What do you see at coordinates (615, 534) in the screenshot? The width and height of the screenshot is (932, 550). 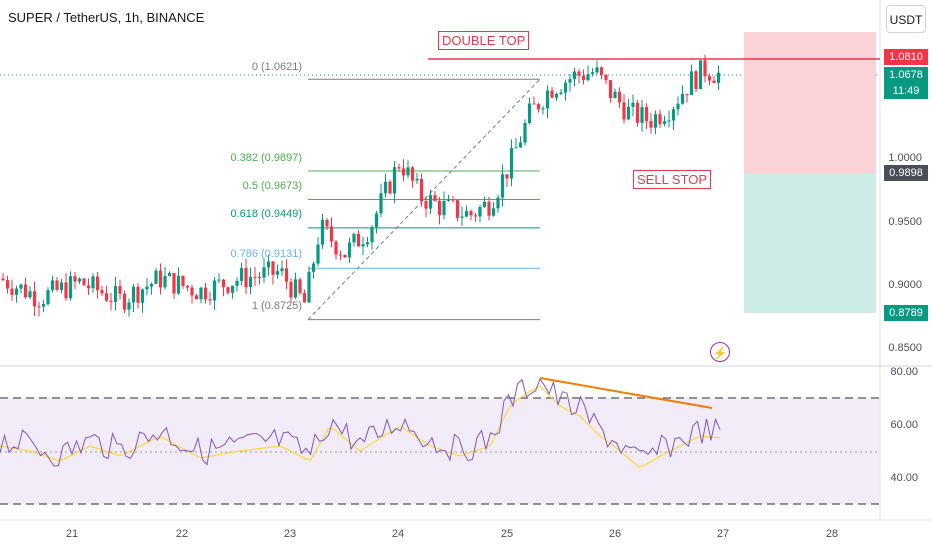 I see `time-label-26: 26` at bounding box center [615, 534].